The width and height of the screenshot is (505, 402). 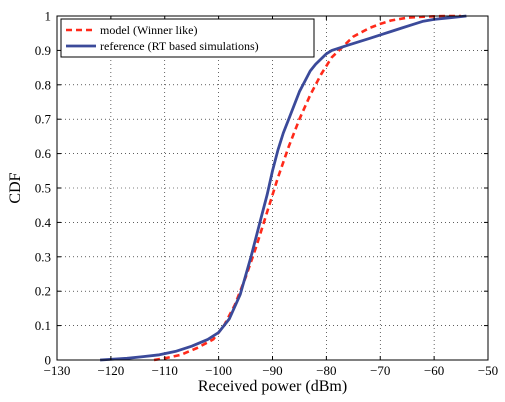 I want to click on x-tick-label: −90, so click(x=272, y=370).